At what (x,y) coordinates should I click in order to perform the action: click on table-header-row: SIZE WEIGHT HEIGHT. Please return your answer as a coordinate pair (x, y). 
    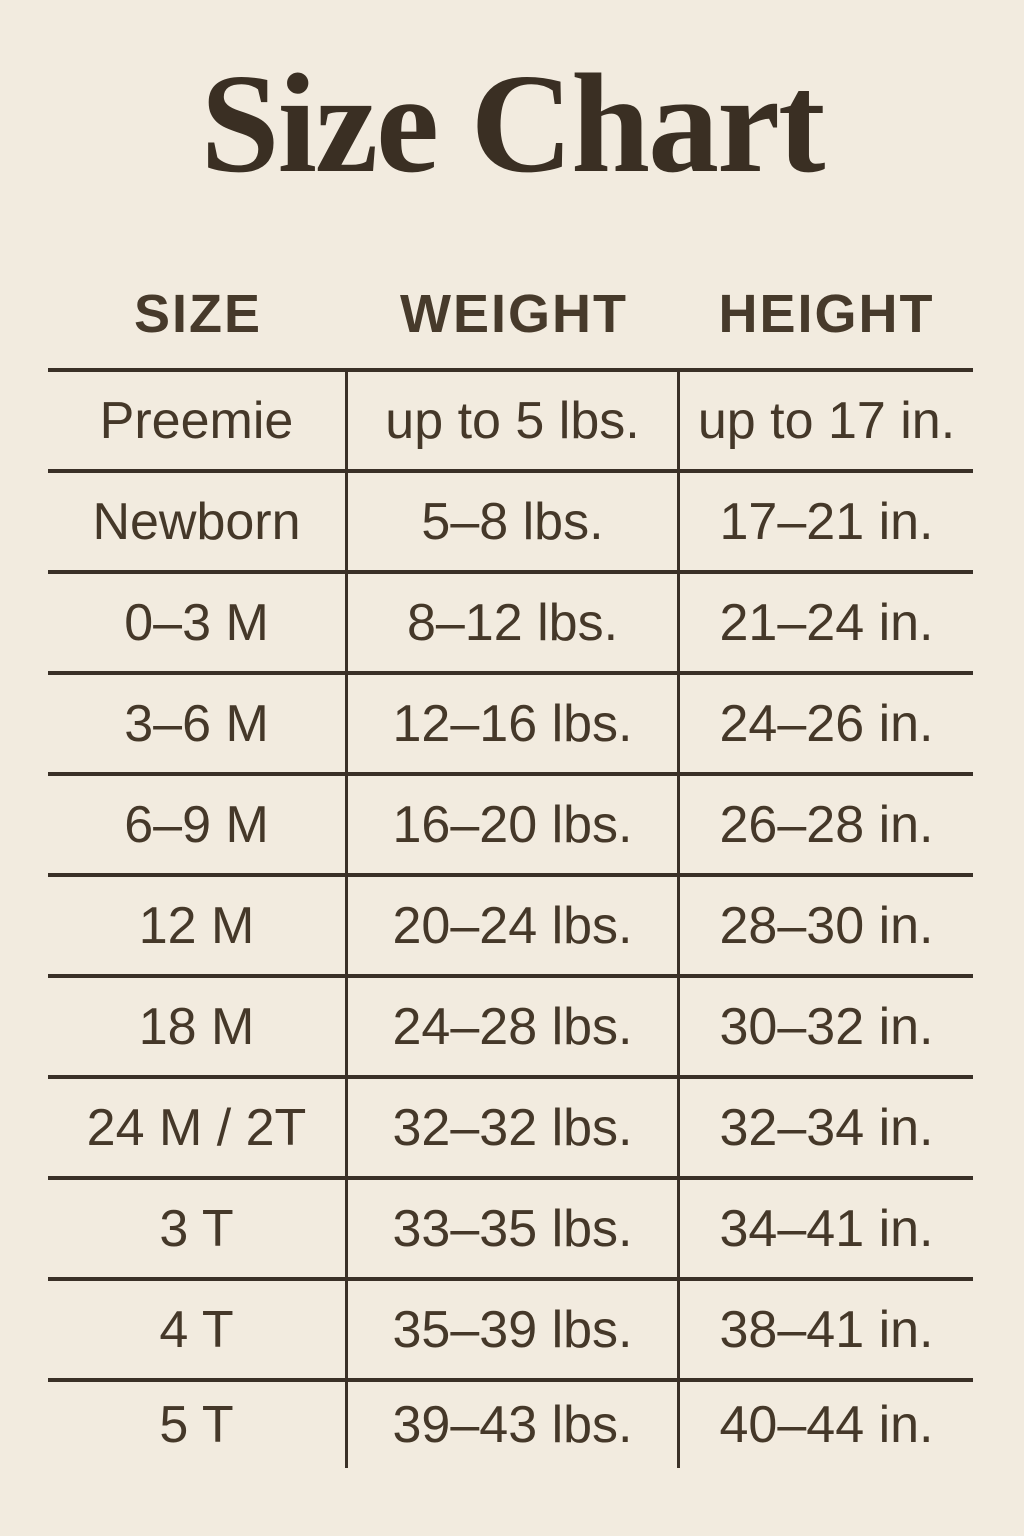
    Looking at the image, I should click on (510, 314).